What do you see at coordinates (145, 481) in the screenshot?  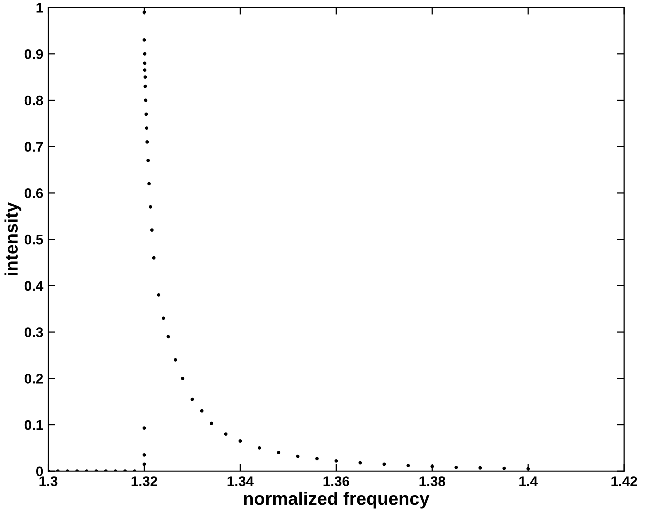 I see `x-tick-label: 1.32` at bounding box center [145, 481].